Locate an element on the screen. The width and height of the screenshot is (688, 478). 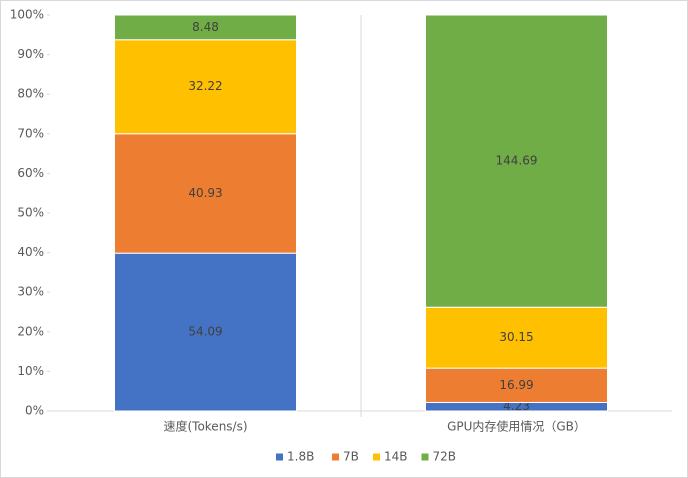
data-label: 144.69 is located at coordinates (517, 161).